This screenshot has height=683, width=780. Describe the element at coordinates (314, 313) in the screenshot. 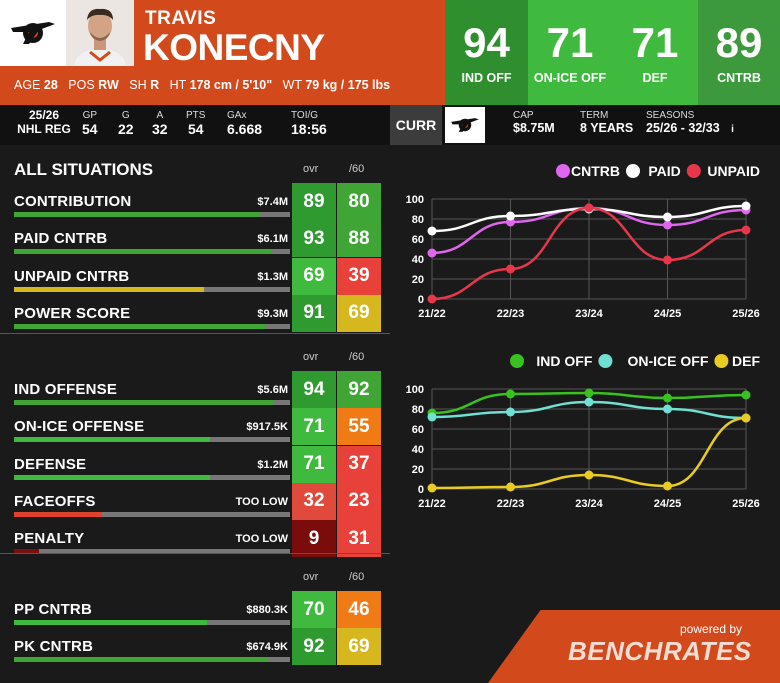

I see `ovr-cell: 91` at that location.